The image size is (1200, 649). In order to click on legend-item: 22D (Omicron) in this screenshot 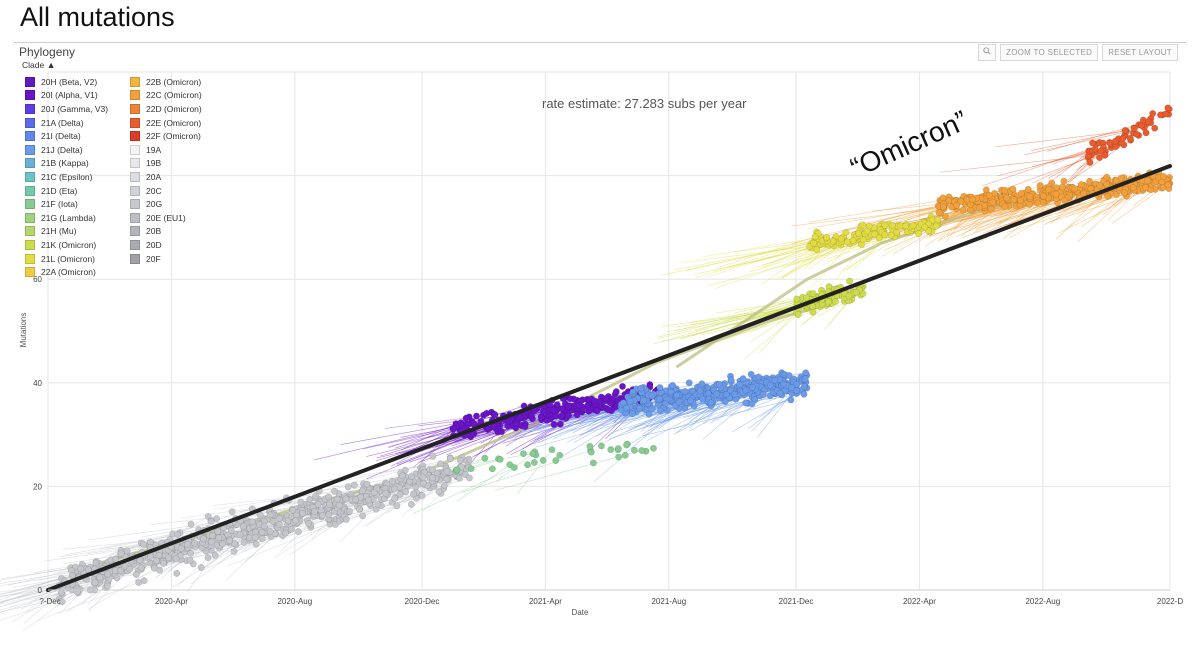, I will do `click(180, 109)`.